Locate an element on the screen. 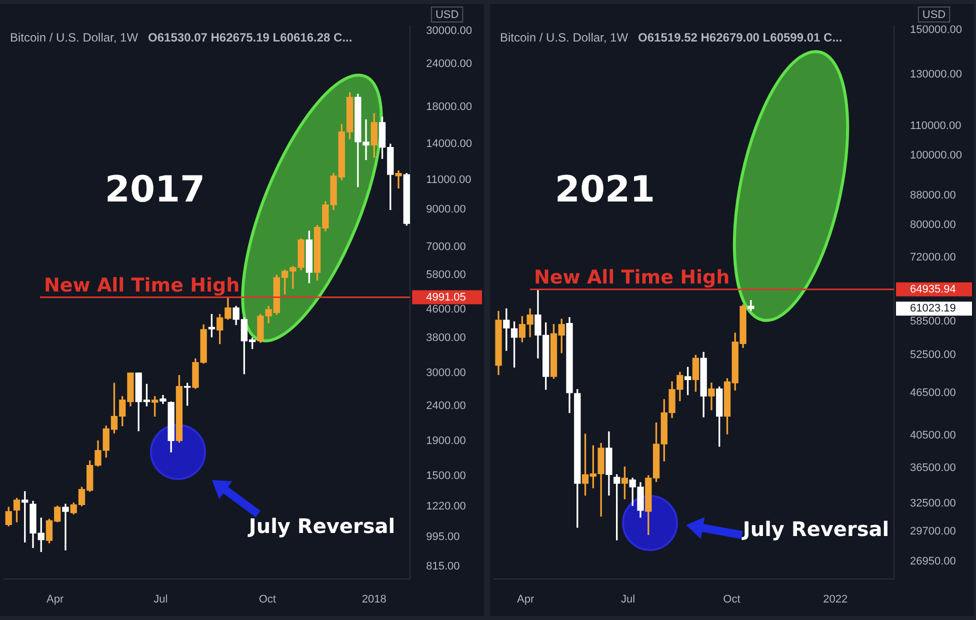 The image size is (976, 620). y-tick-label: 61023.19 is located at coordinates (933, 308).